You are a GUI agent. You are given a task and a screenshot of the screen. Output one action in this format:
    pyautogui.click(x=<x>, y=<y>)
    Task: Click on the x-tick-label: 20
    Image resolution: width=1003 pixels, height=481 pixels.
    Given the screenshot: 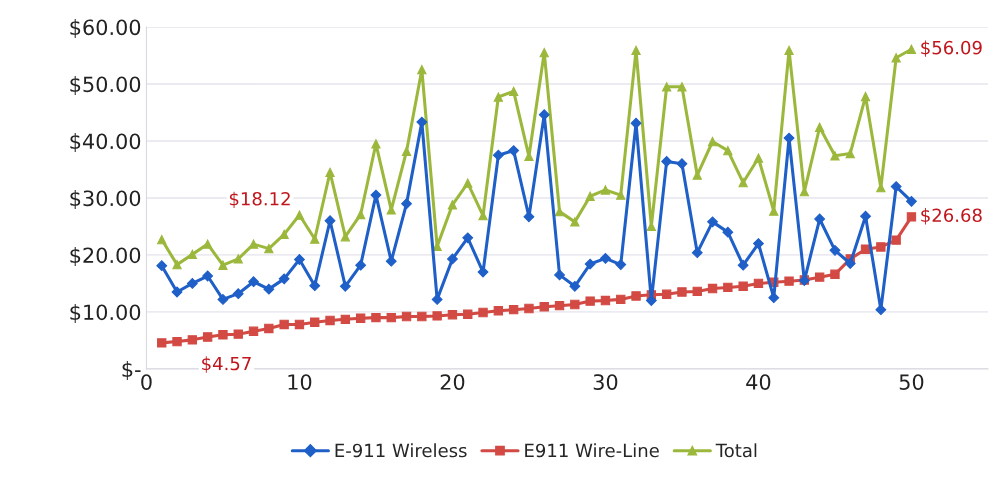 What is the action you would take?
    pyautogui.click(x=452, y=382)
    